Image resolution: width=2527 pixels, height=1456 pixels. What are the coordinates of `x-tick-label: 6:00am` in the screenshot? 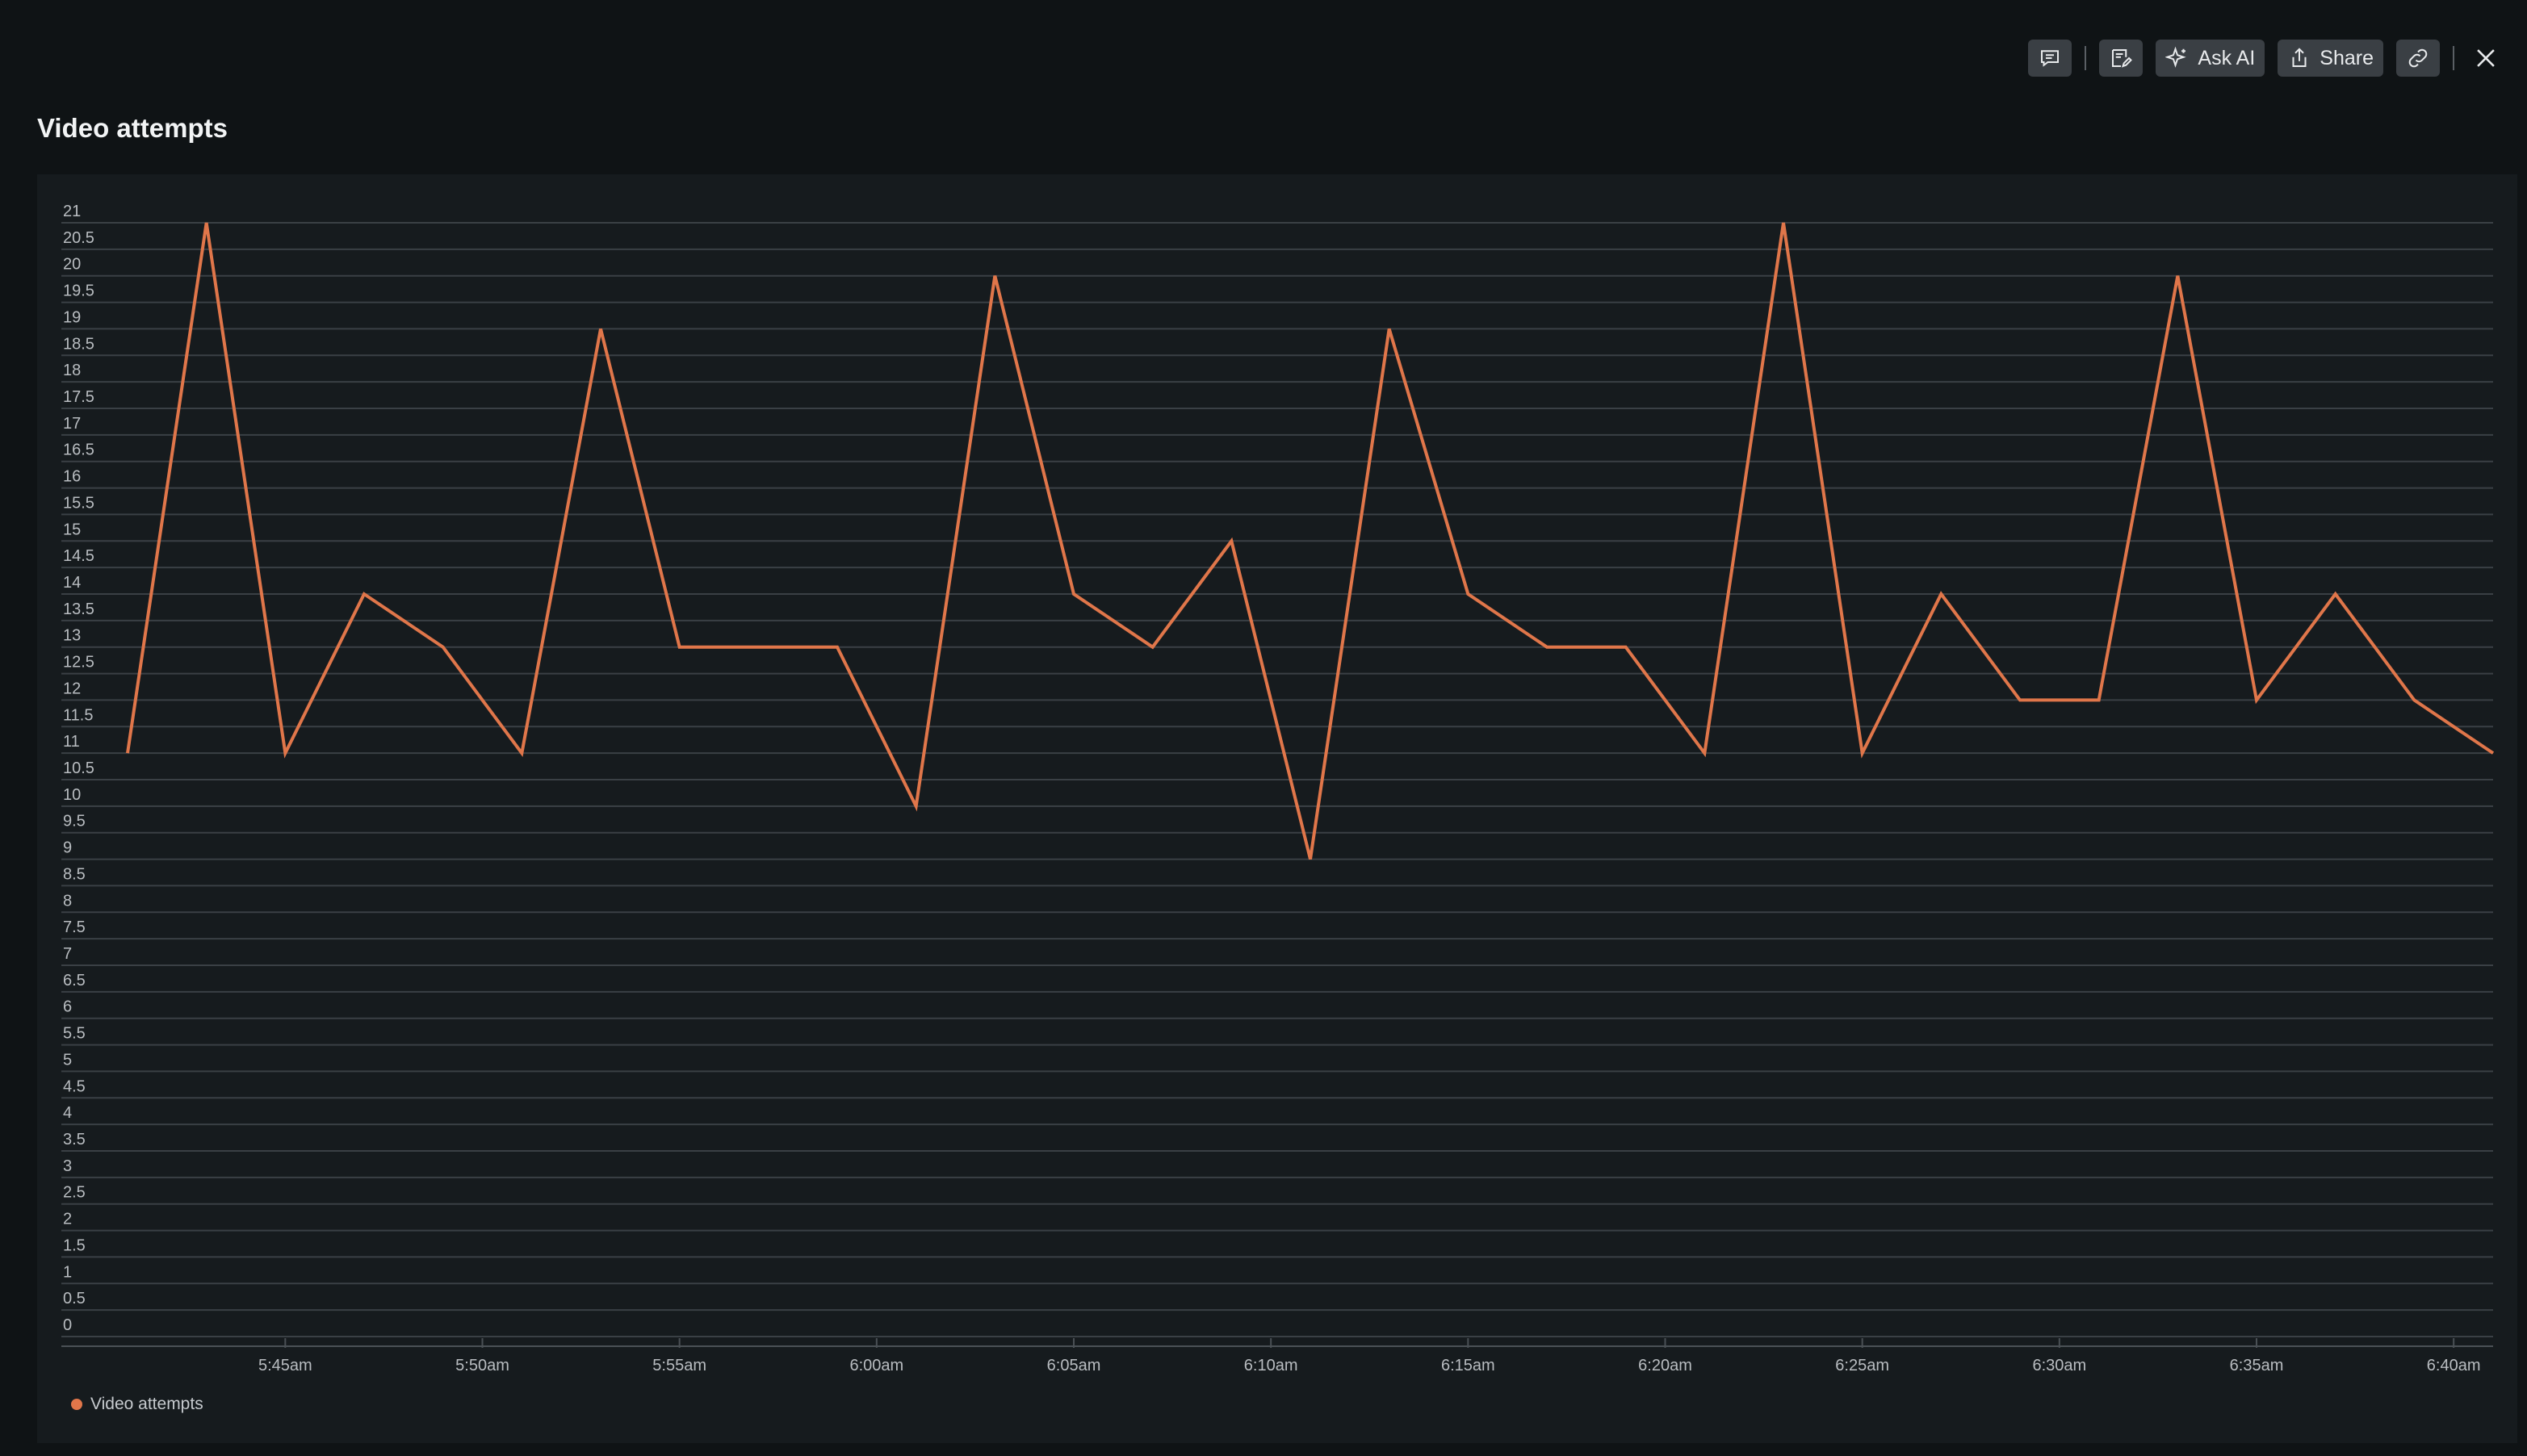 It's located at (876, 1366).